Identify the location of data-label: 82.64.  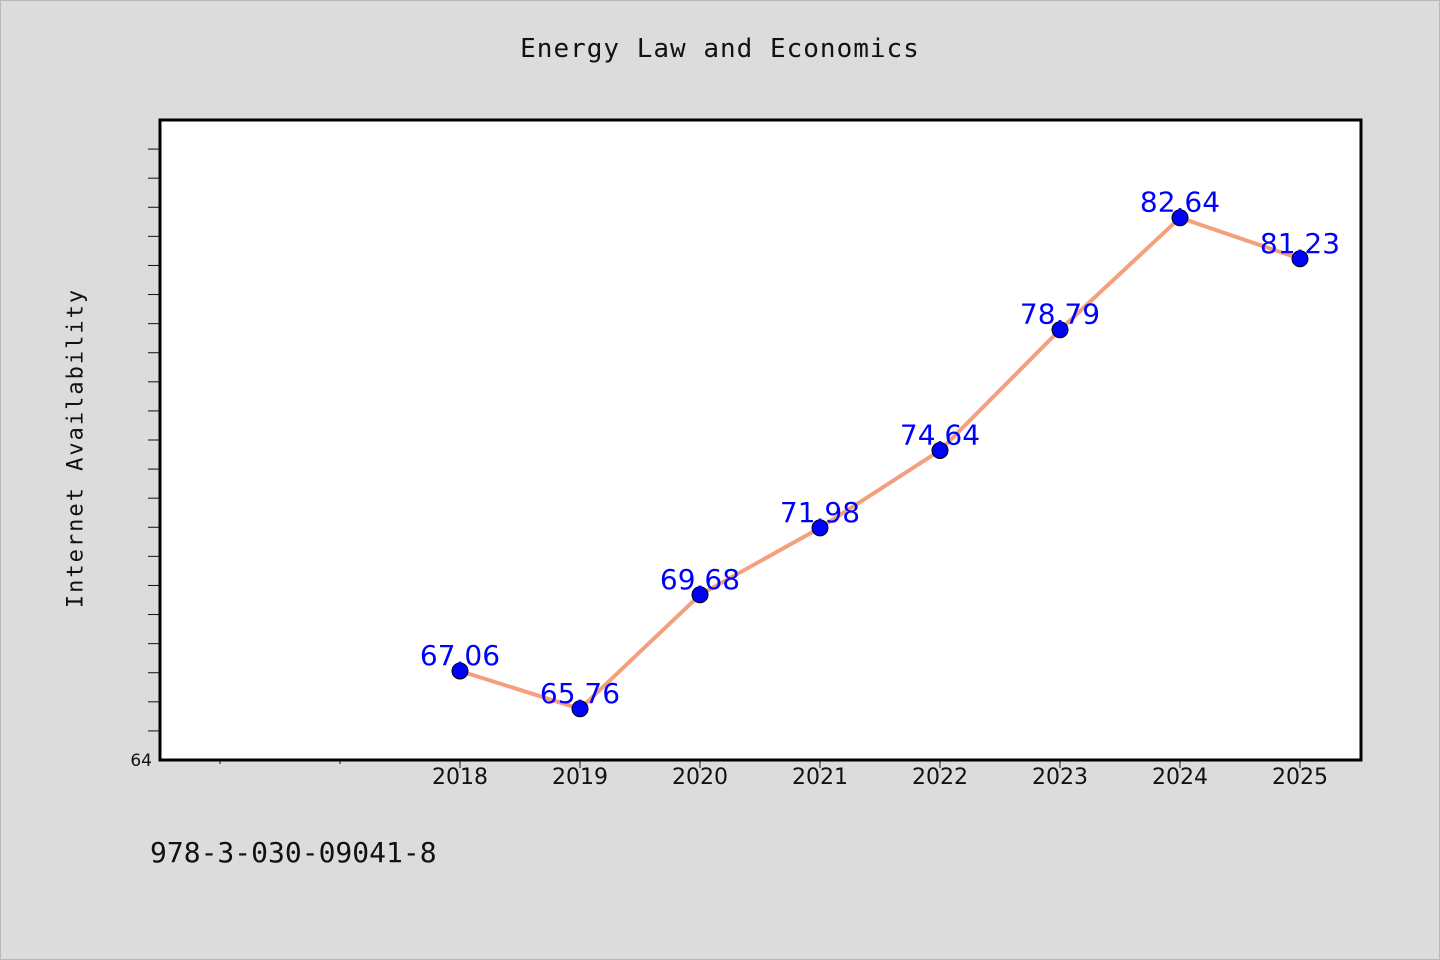
(1180, 202).